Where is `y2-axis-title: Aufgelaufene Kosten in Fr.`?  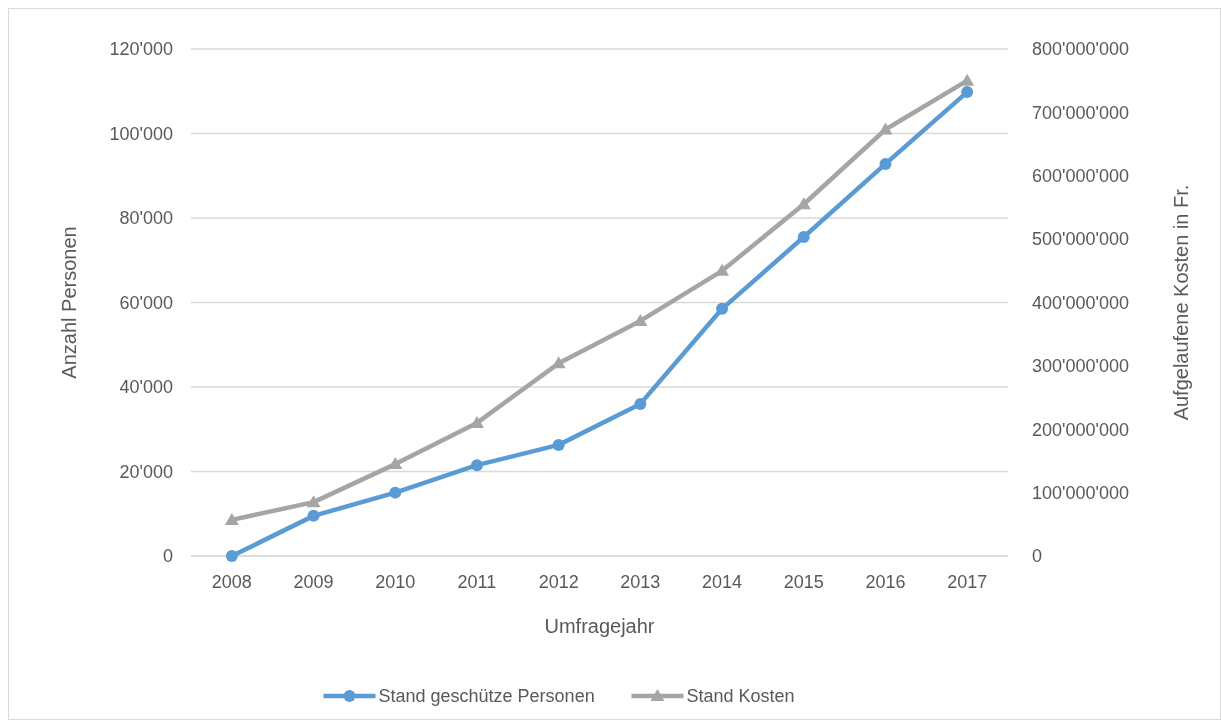 y2-axis-title: Aufgelaufene Kosten in Fr. is located at coordinates (1181, 302).